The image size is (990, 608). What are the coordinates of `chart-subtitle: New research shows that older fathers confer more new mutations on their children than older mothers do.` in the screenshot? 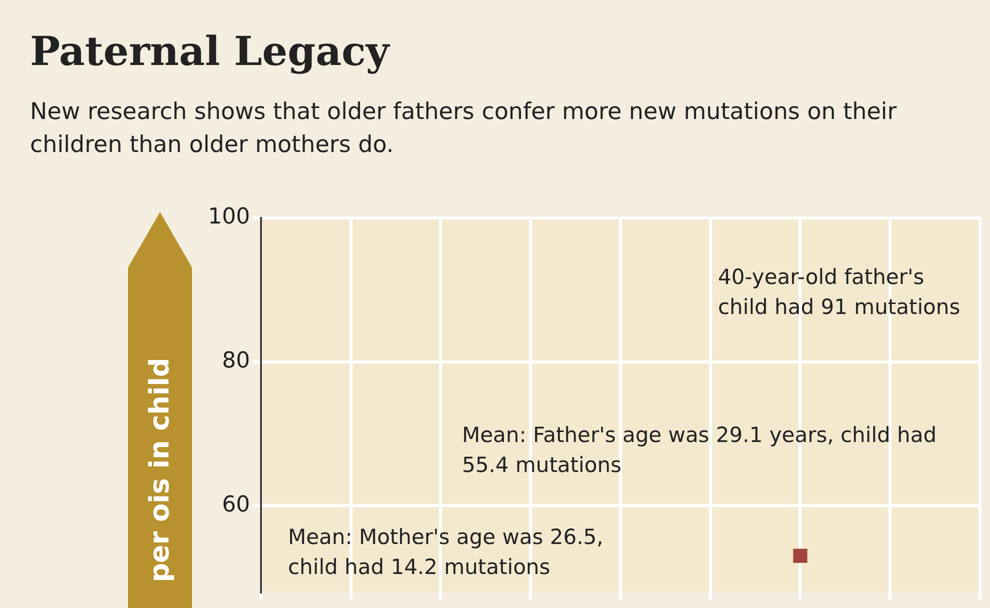 It's located at (464, 129).